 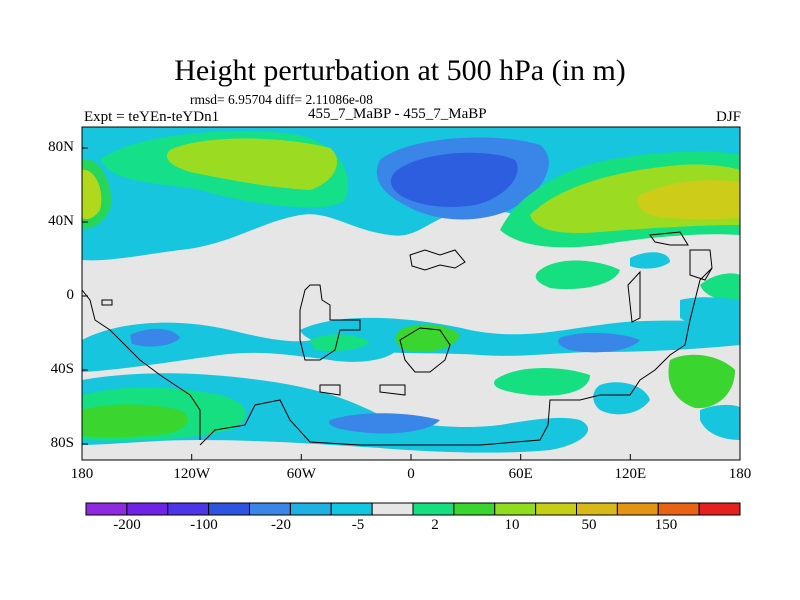 What do you see at coordinates (621, 398) in the screenshot?
I see `contour-blue-far-se` at bounding box center [621, 398].